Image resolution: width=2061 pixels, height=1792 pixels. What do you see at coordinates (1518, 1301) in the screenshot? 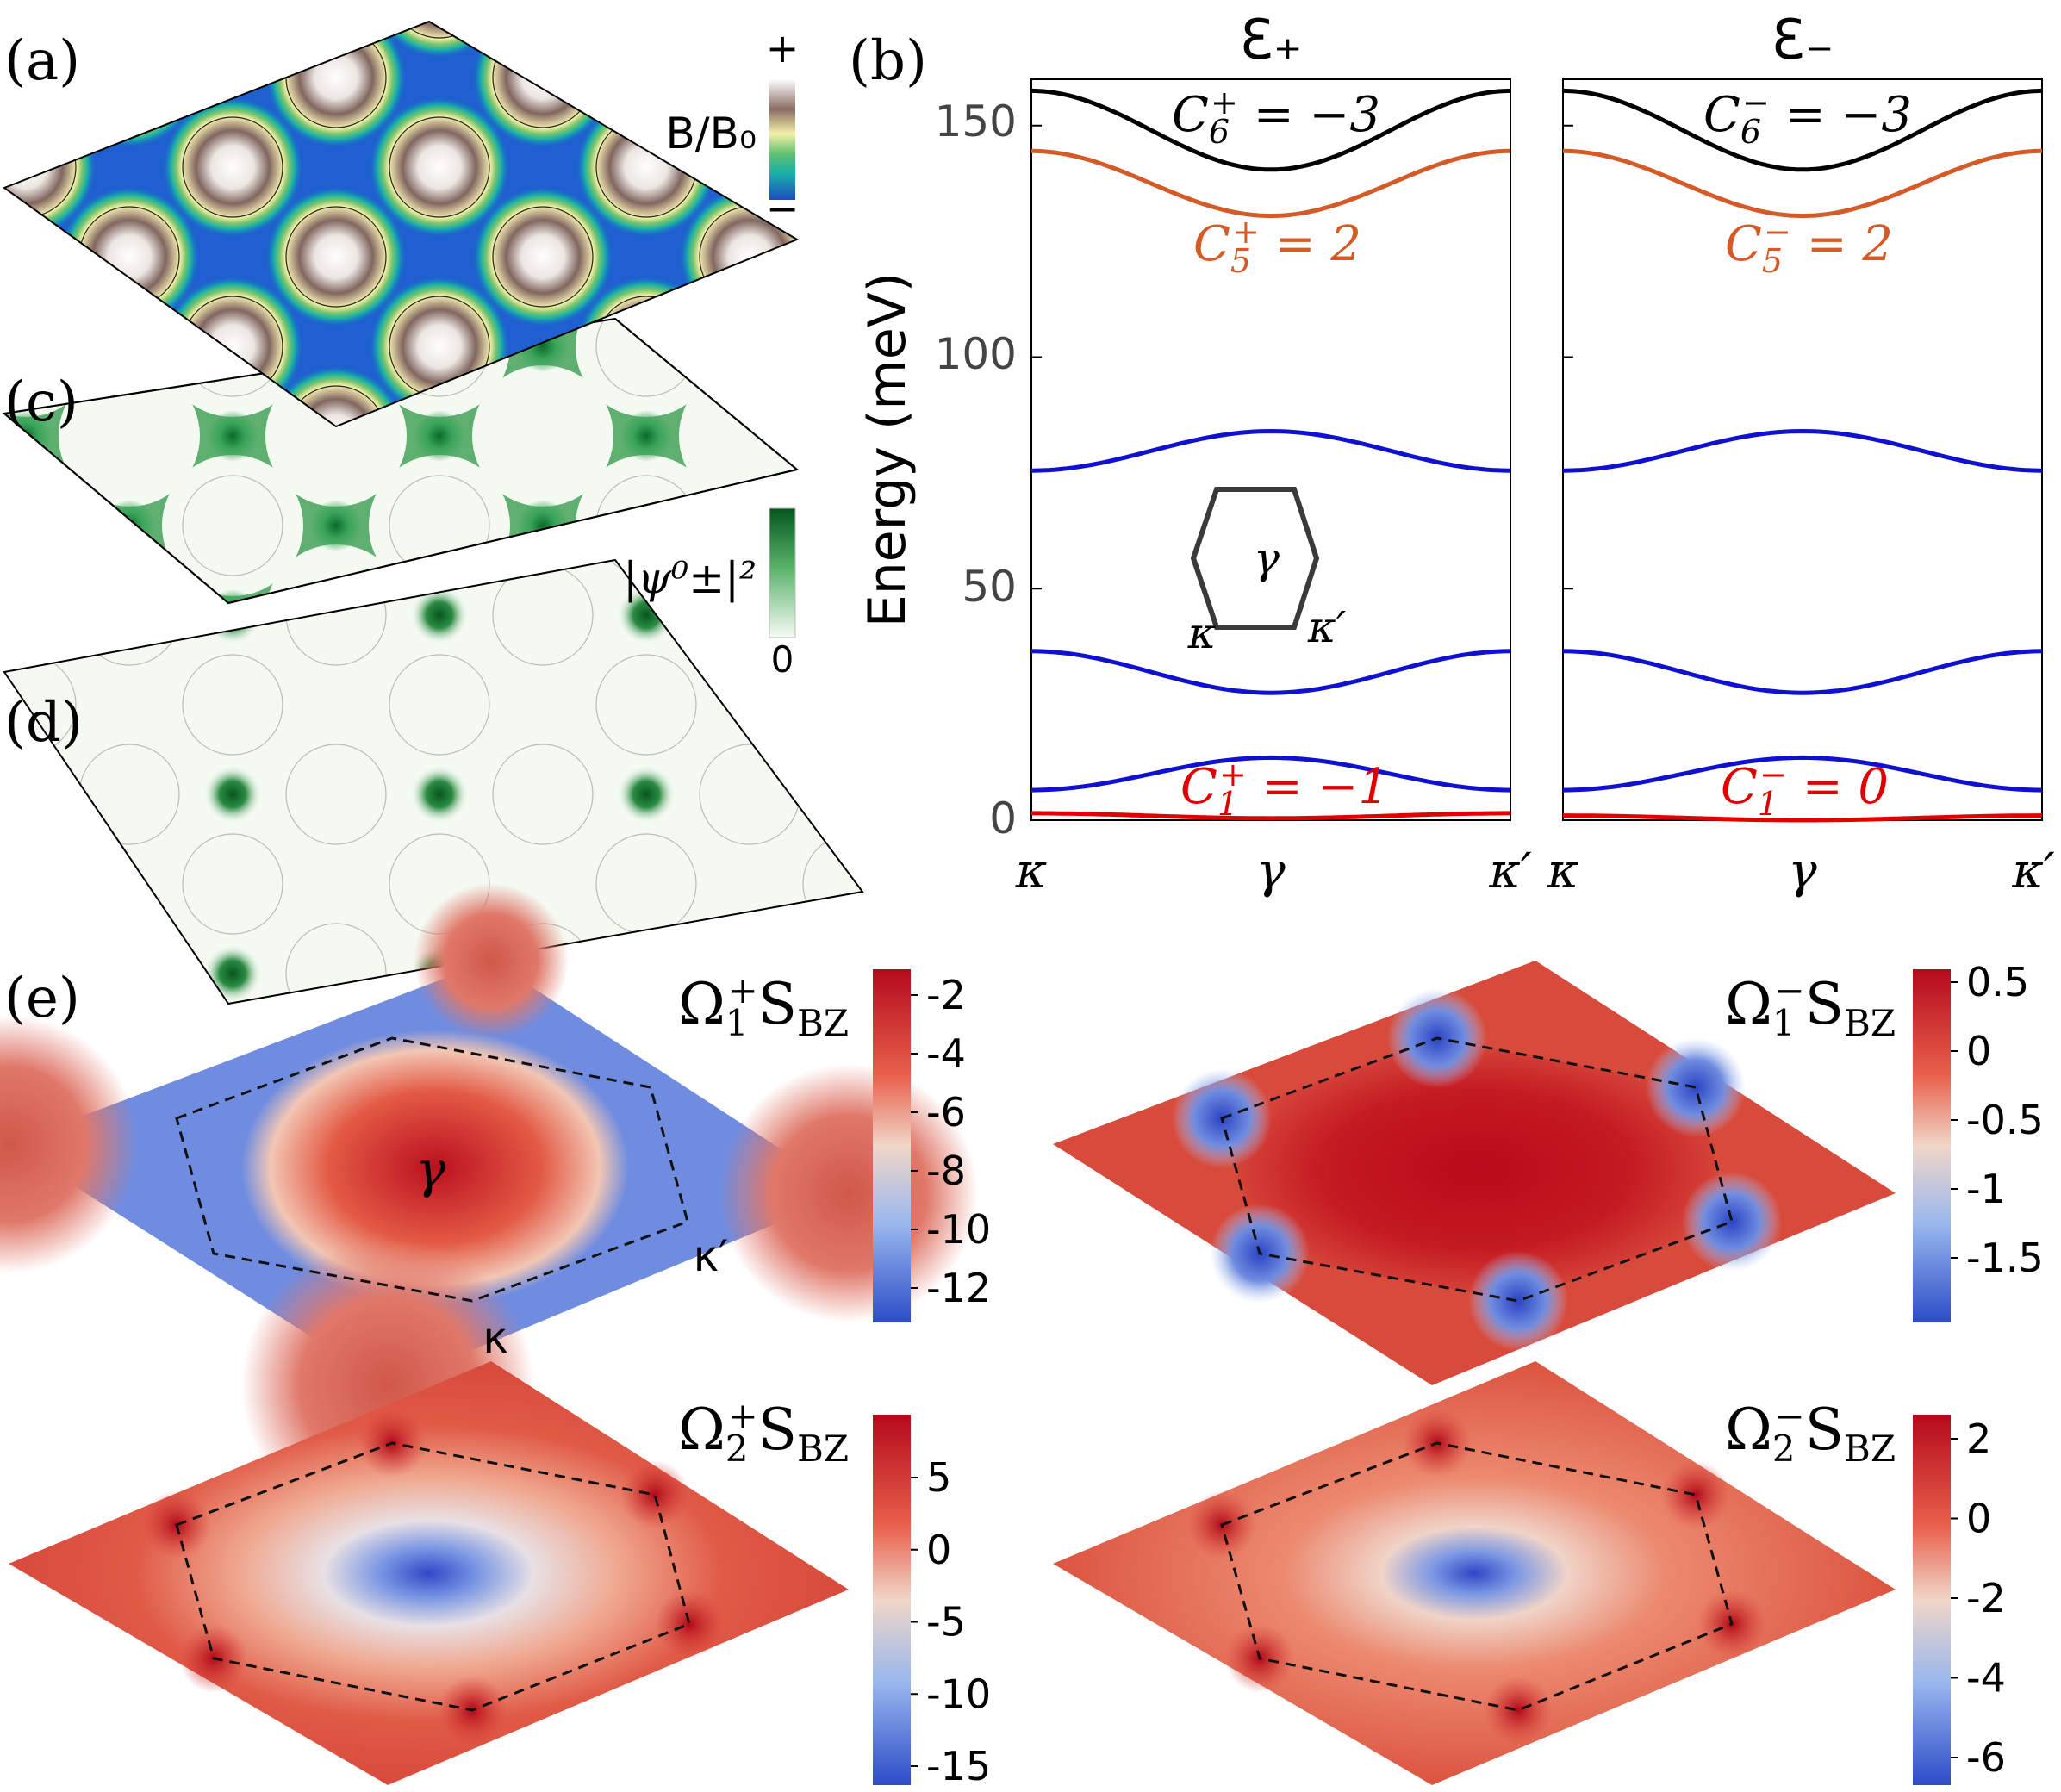
I see `berry-minimum-bottom` at bounding box center [1518, 1301].